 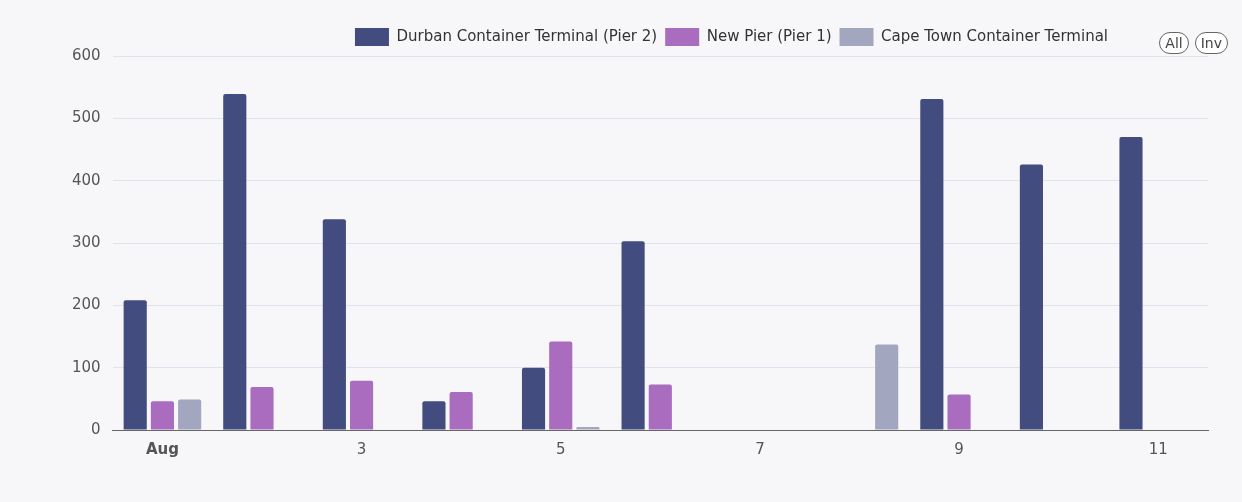 What do you see at coordinates (361, 448) in the screenshot?
I see `x-tick-label: 3` at bounding box center [361, 448].